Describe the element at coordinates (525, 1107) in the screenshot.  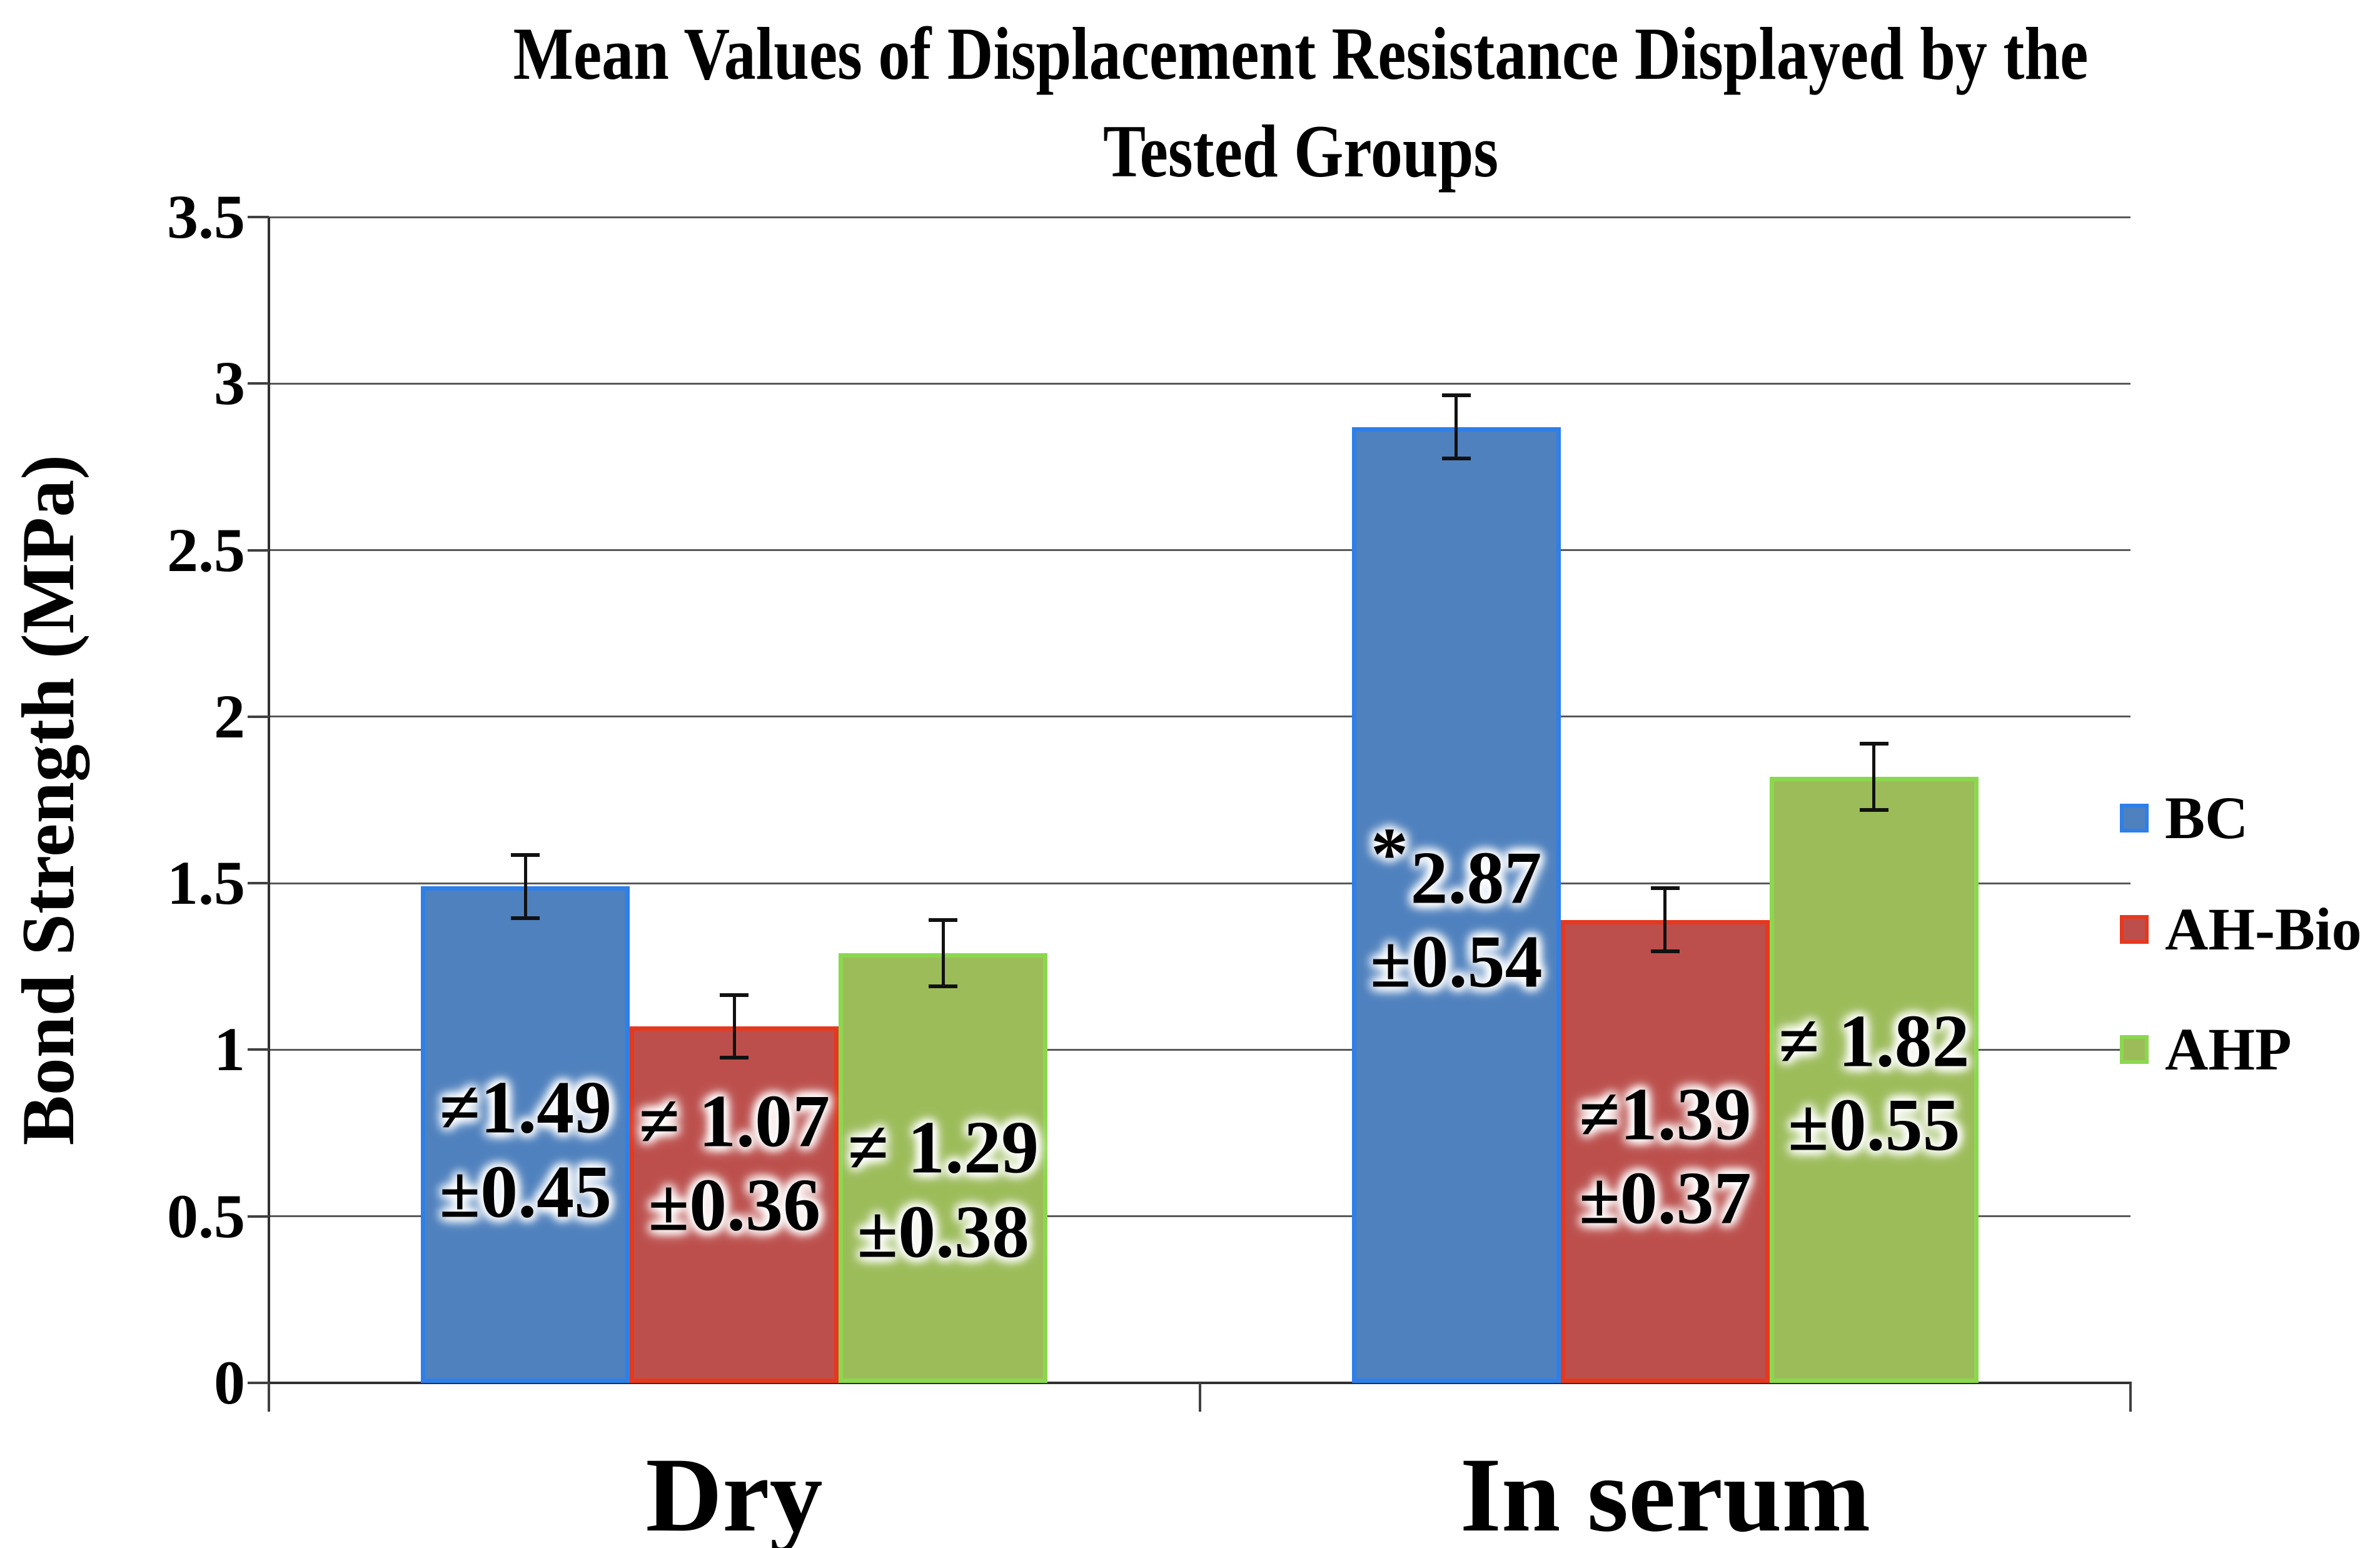
I see `bar-label-line-1: ≠1.49` at that location.